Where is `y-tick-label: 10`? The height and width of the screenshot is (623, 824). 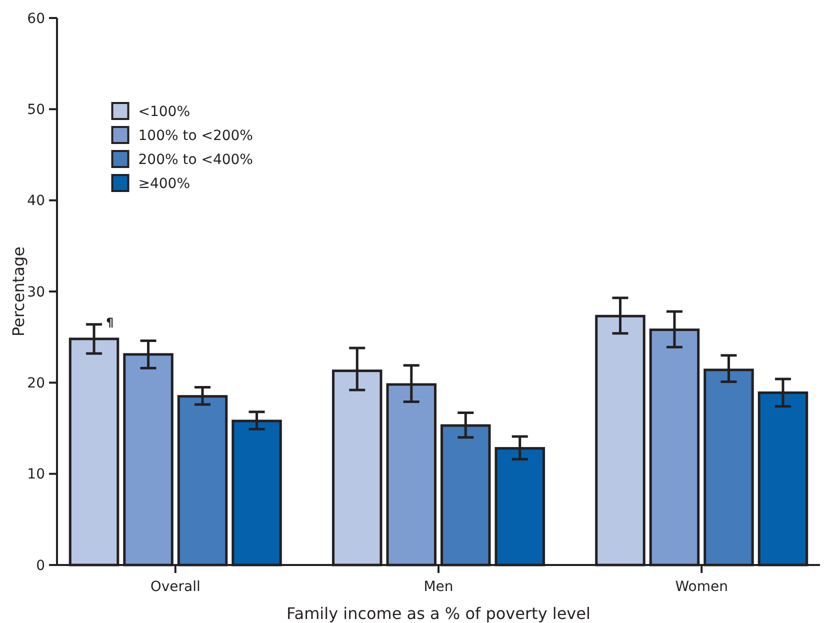 y-tick-label: 10 is located at coordinates (36, 474).